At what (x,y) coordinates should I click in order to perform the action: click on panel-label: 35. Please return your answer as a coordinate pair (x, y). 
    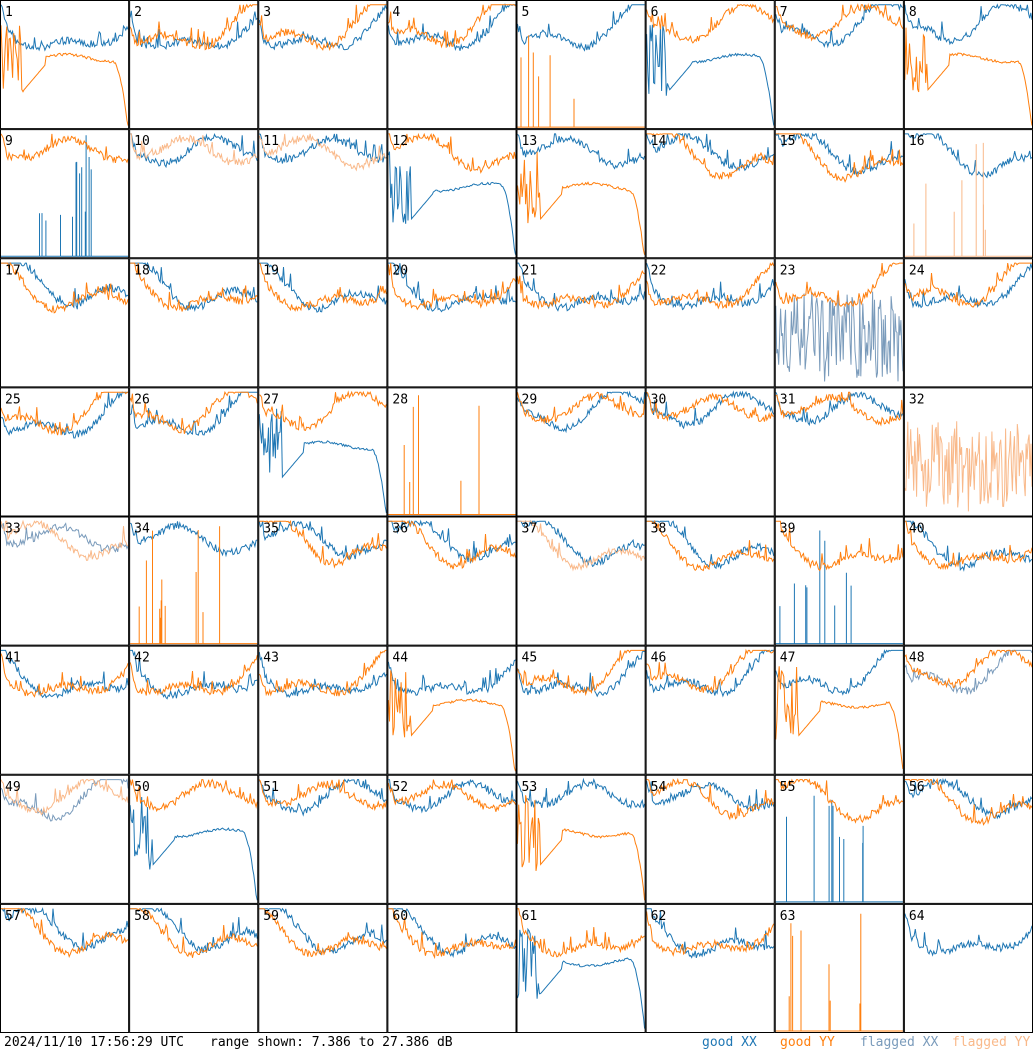
    Looking at the image, I should click on (271, 529).